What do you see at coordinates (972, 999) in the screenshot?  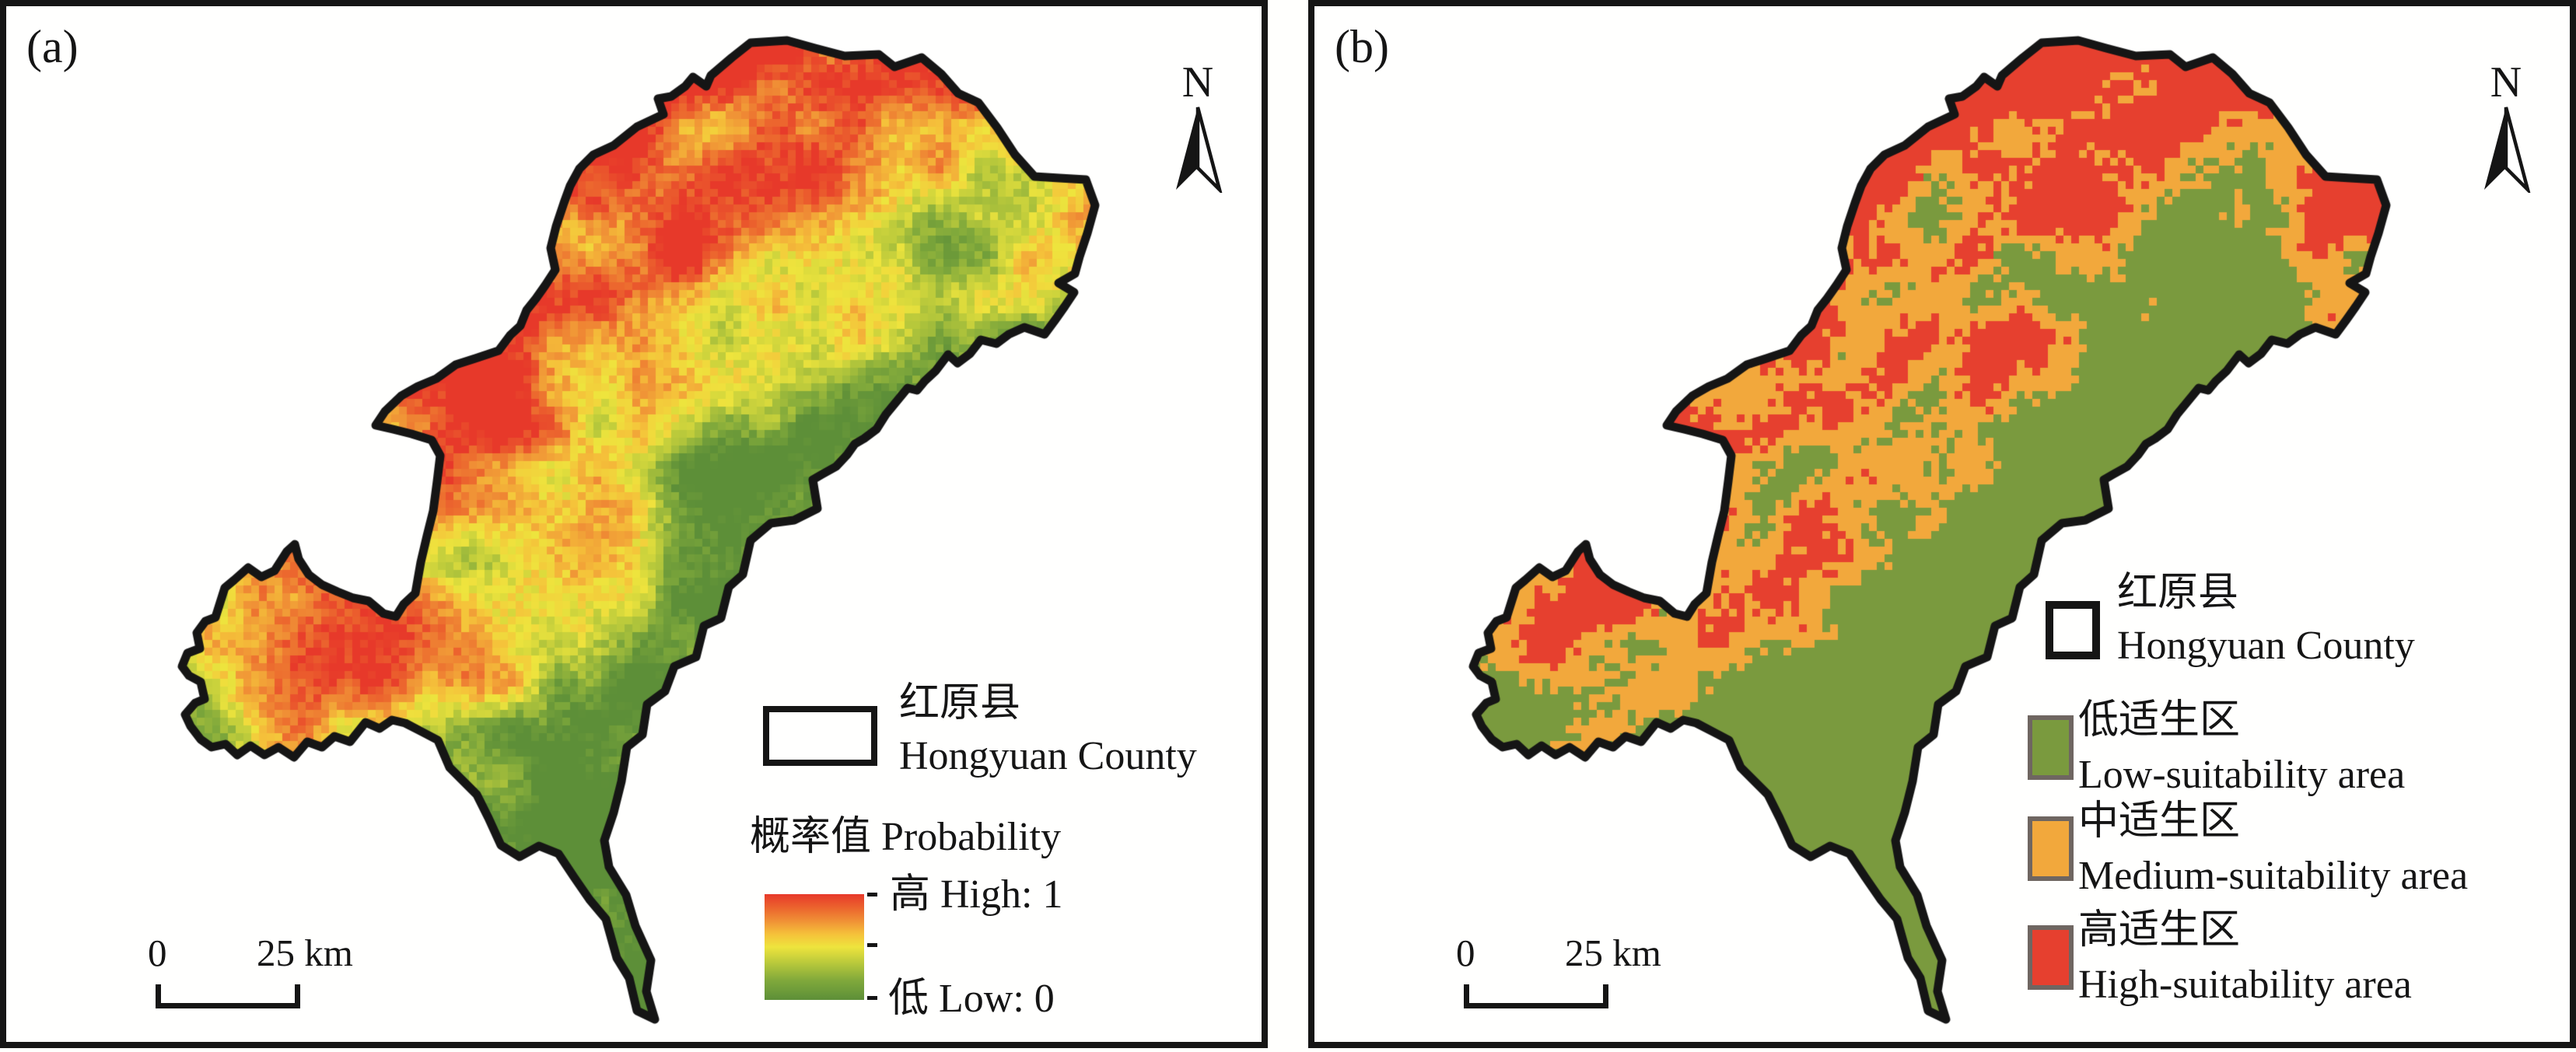 I see `legend-low-label: 低 Low: 0` at bounding box center [972, 999].